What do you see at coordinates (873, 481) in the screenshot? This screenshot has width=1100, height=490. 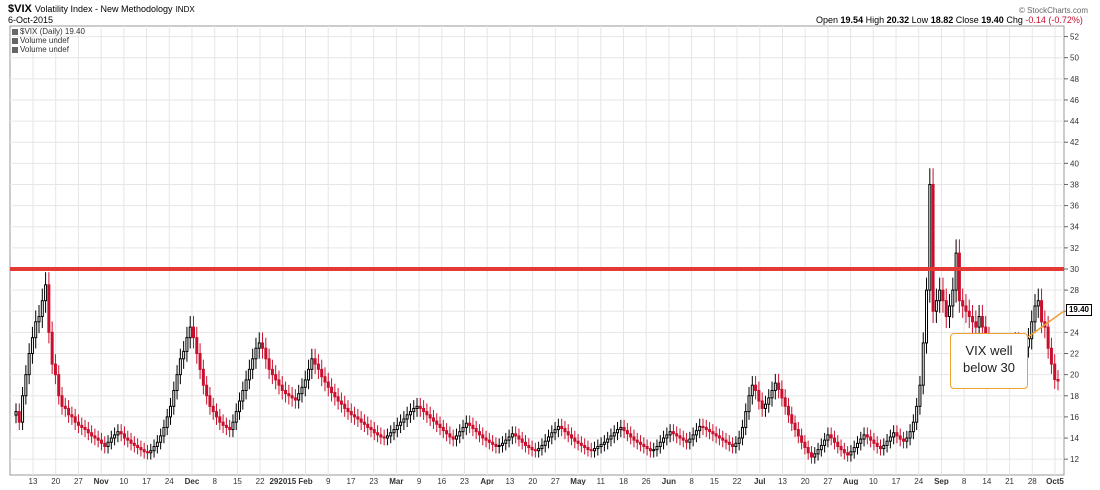 I see `x-tick-label: 10` at bounding box center [873, 481].